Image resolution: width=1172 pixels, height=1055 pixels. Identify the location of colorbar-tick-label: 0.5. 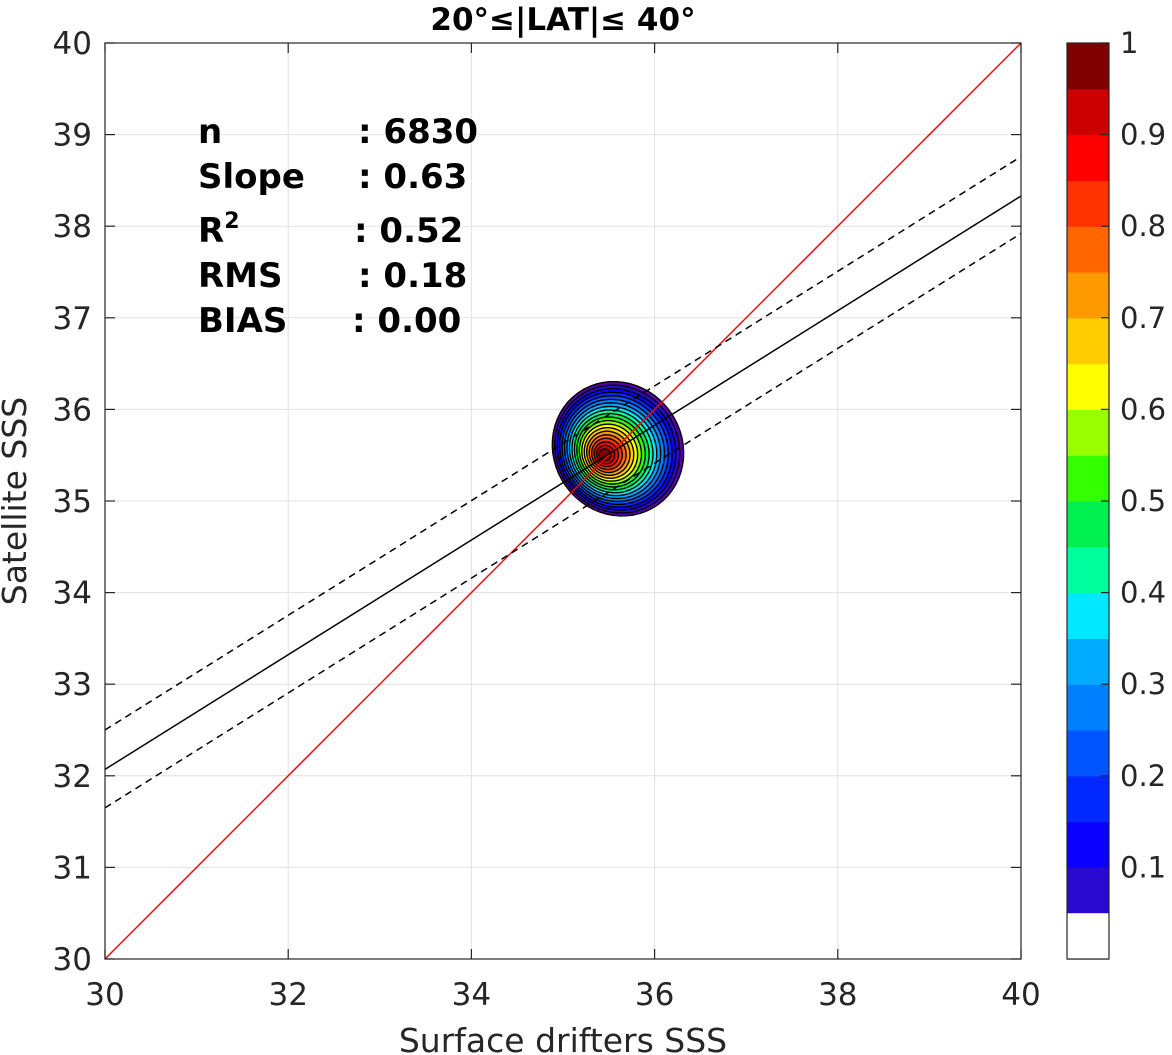
(1143, 501).